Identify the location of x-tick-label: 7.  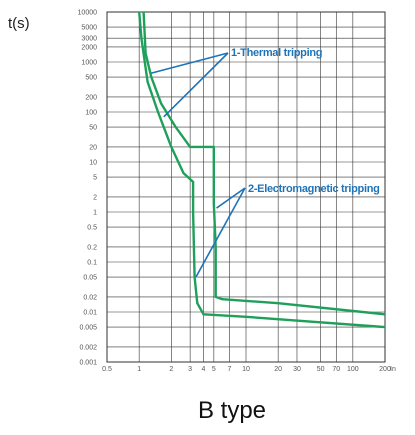
(229, 369).